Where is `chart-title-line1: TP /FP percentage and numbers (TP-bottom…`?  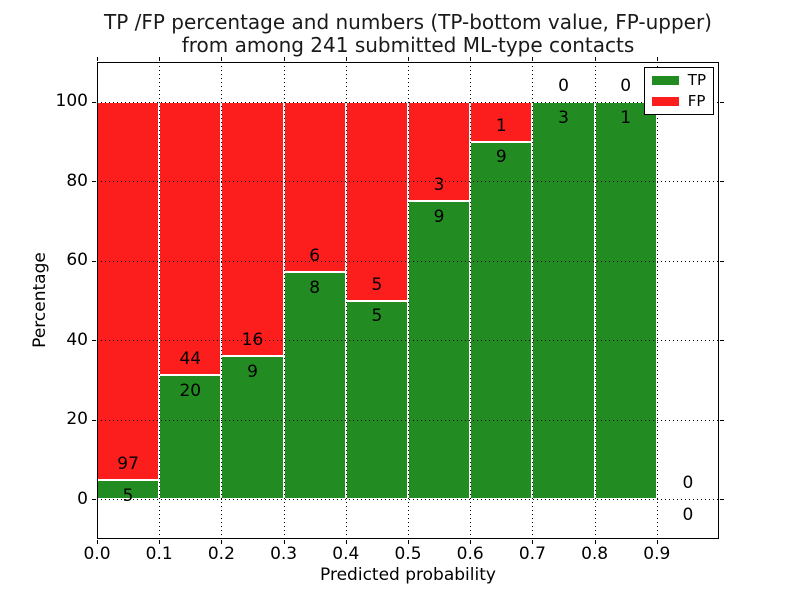
chart-title-line1: TP /FP percentage and numbers (TP-bottom… is located at coordinates (408, 22).